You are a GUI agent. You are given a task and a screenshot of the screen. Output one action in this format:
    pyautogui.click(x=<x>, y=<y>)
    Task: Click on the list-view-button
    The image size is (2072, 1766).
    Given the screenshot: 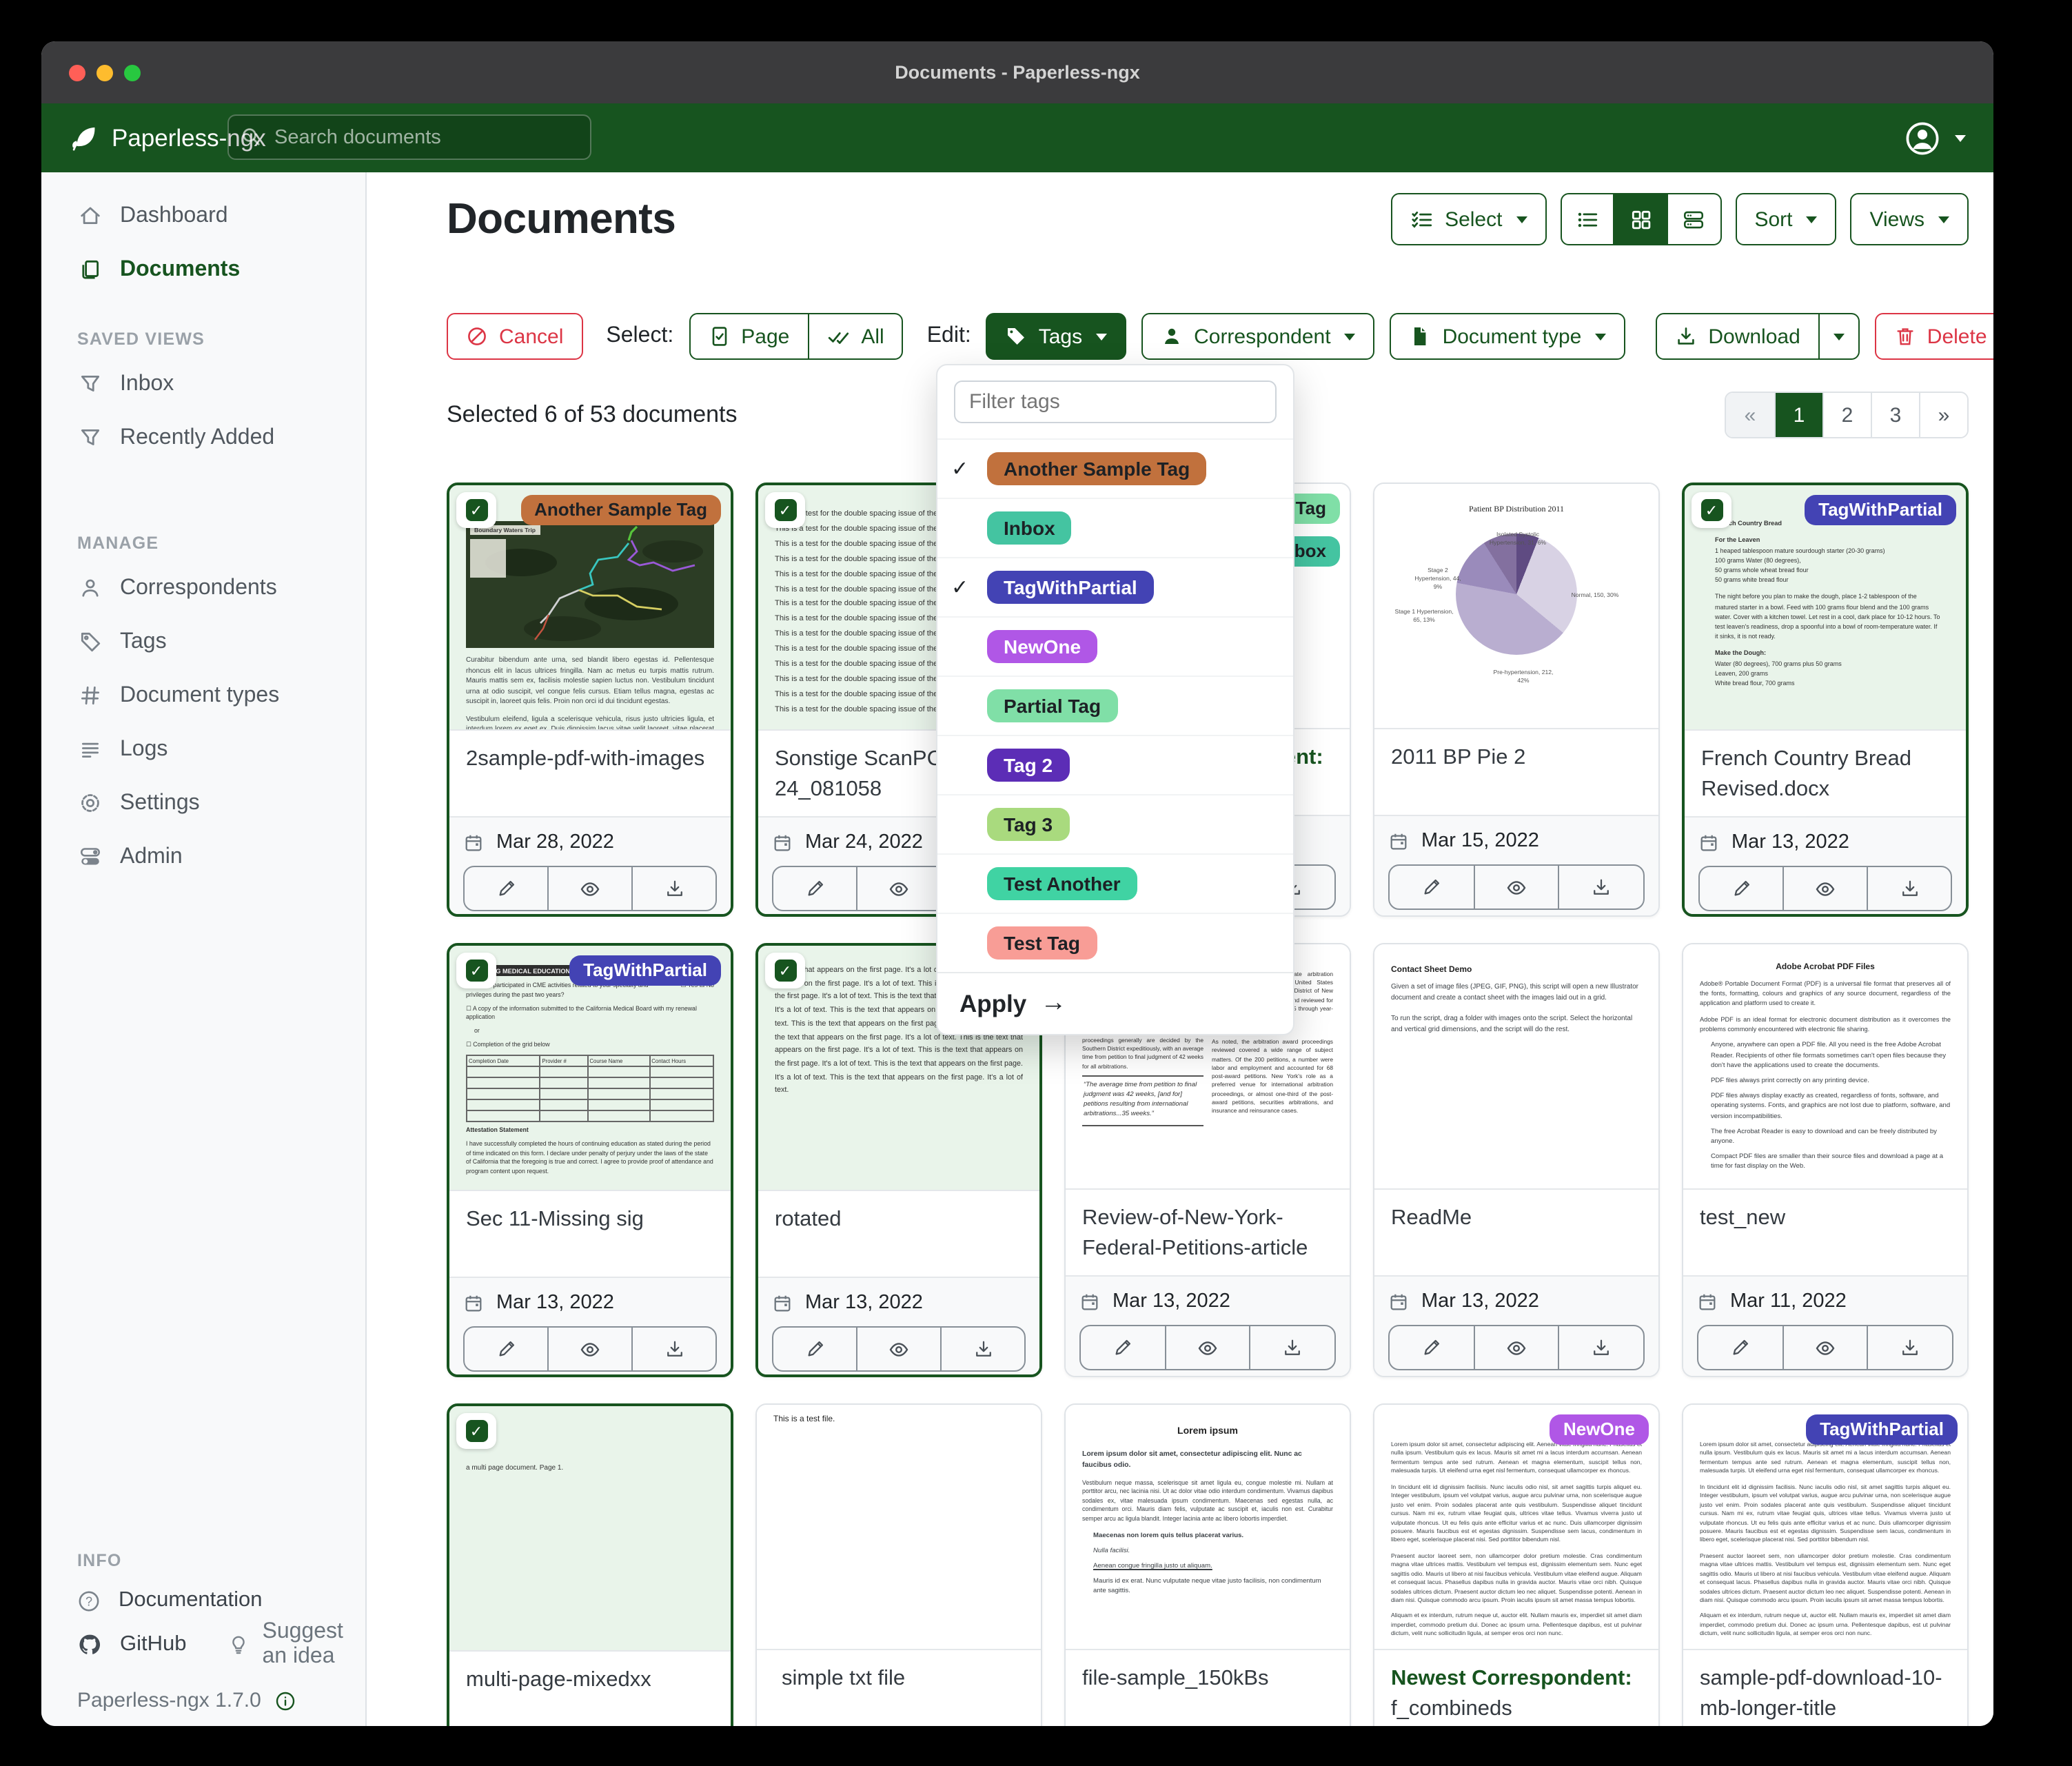 What is the action you would take?
    pyautogui.click(x=1587, y=219)
    